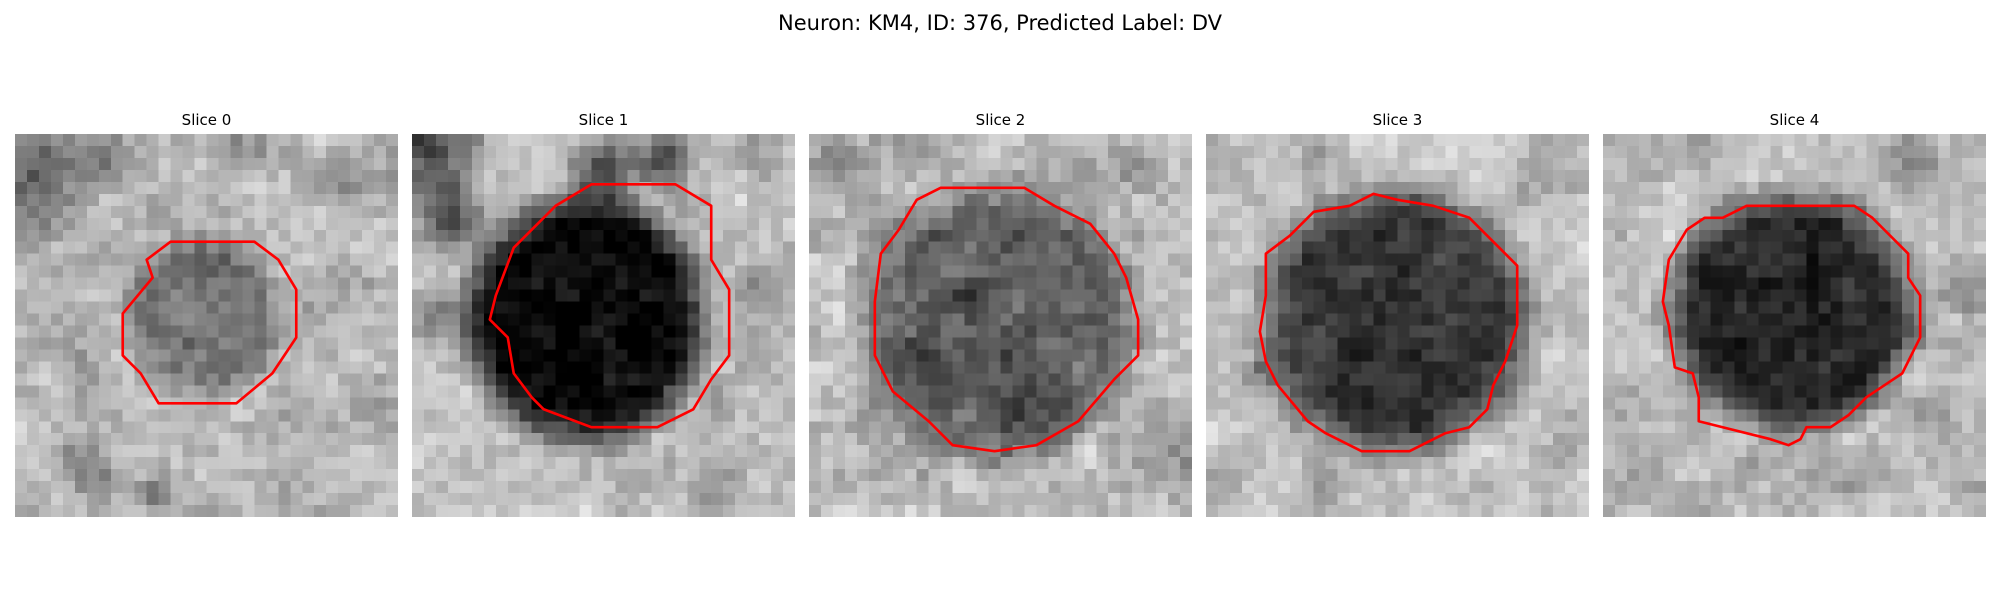 The width and height of the screenshot is (2000, 600). What do you see at coordinates (1794, 120) in the screenshot?
I see `panel-title-slice-4: Slice 4` at bounding box center [1794, 120].